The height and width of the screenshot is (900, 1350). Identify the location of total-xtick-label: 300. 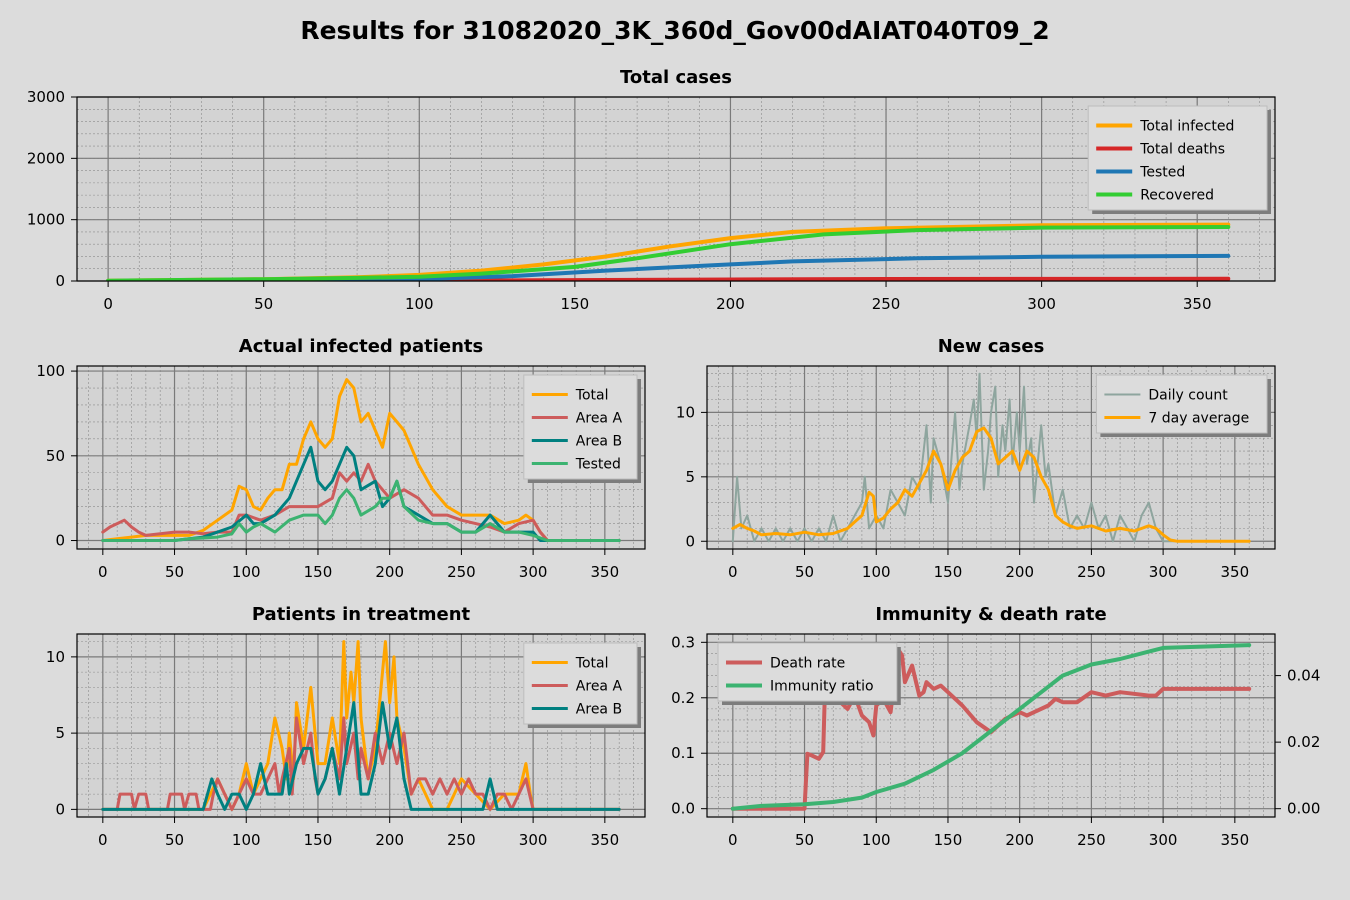
(1041, 304).